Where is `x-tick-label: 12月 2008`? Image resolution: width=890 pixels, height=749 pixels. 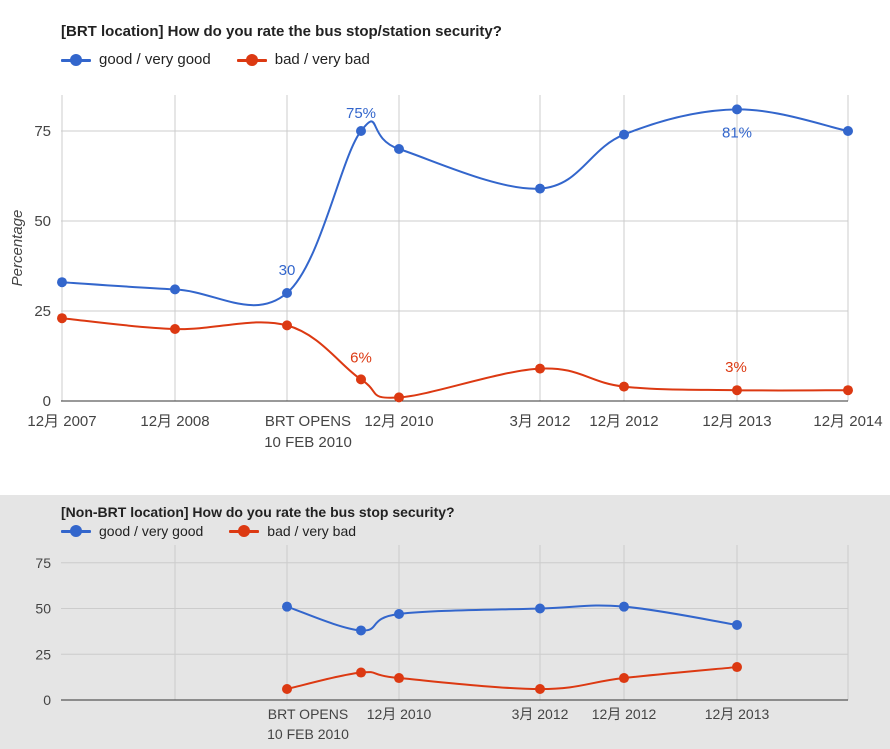 x-tick-label: 12月 2008 is located at coordinates (174, 421).